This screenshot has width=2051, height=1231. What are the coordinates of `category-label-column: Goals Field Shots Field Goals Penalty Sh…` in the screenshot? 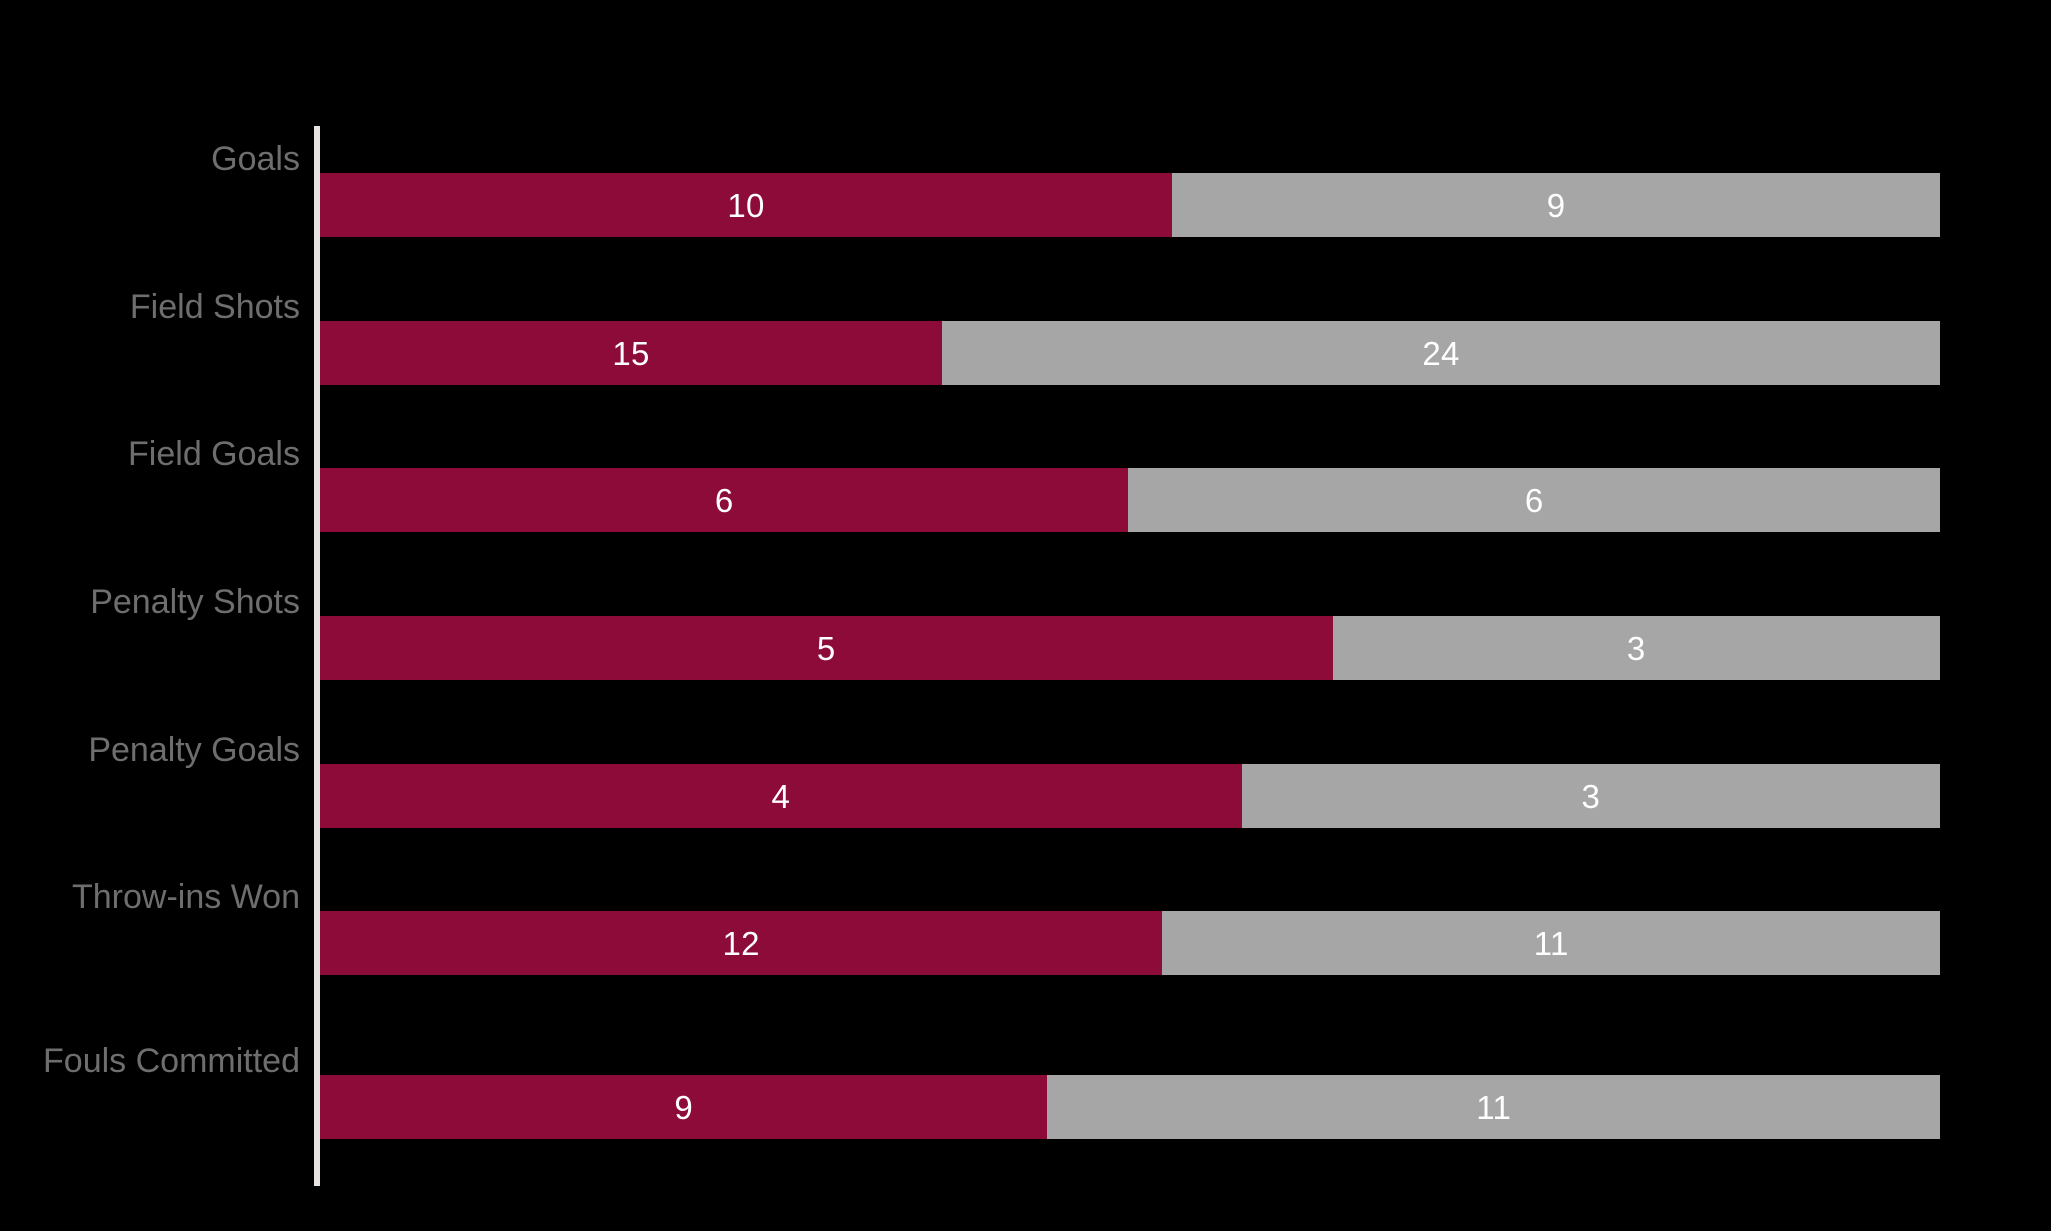 It's located at (150, 656).